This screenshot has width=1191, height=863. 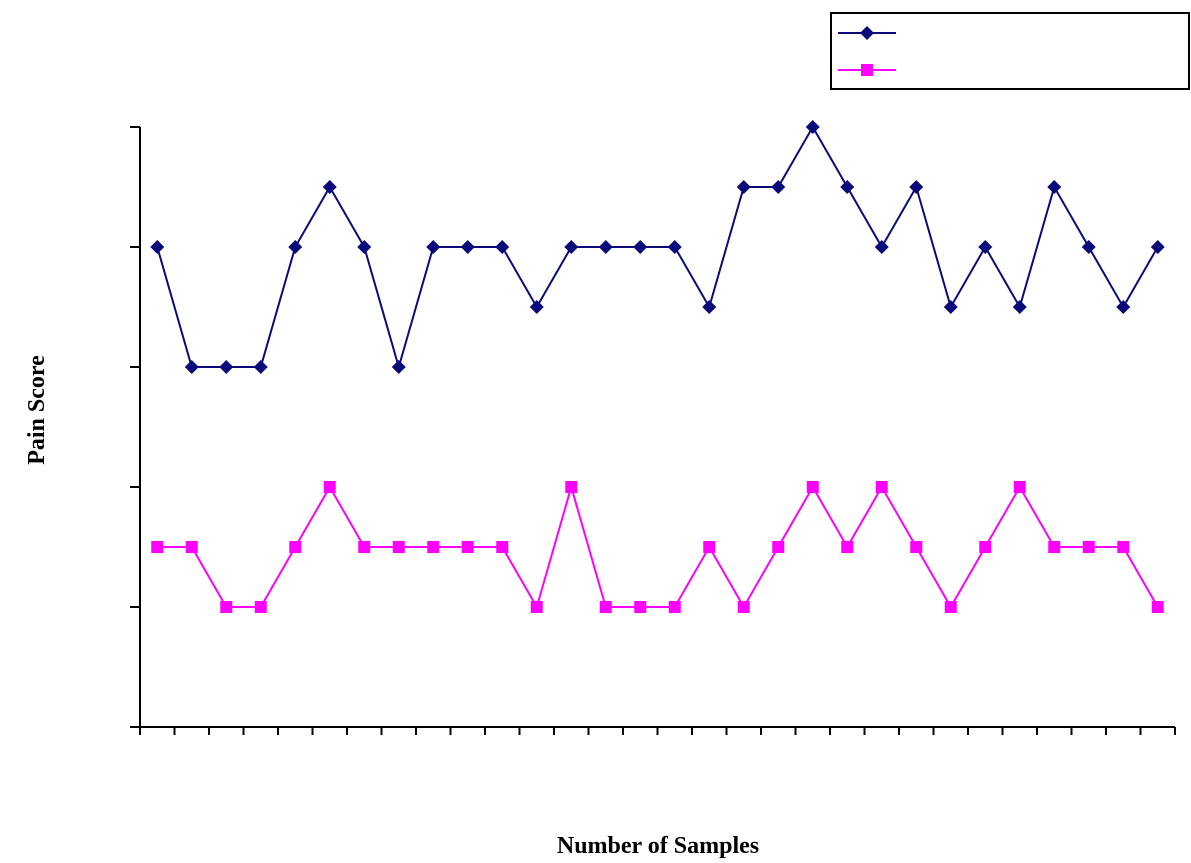 I want to click on legend-box, so click(x=1010, y=51).